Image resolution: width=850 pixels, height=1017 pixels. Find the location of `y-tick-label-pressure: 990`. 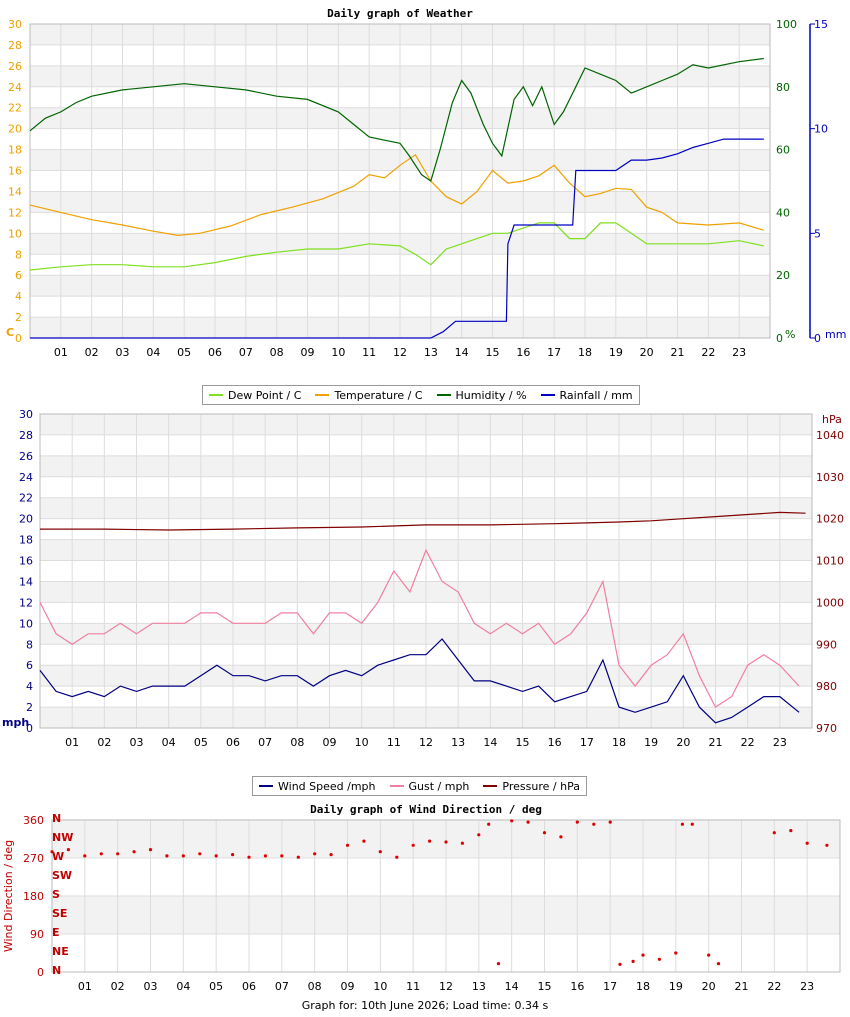

y-tick-label-pressure: 990 is located at coordinates (826, 644).